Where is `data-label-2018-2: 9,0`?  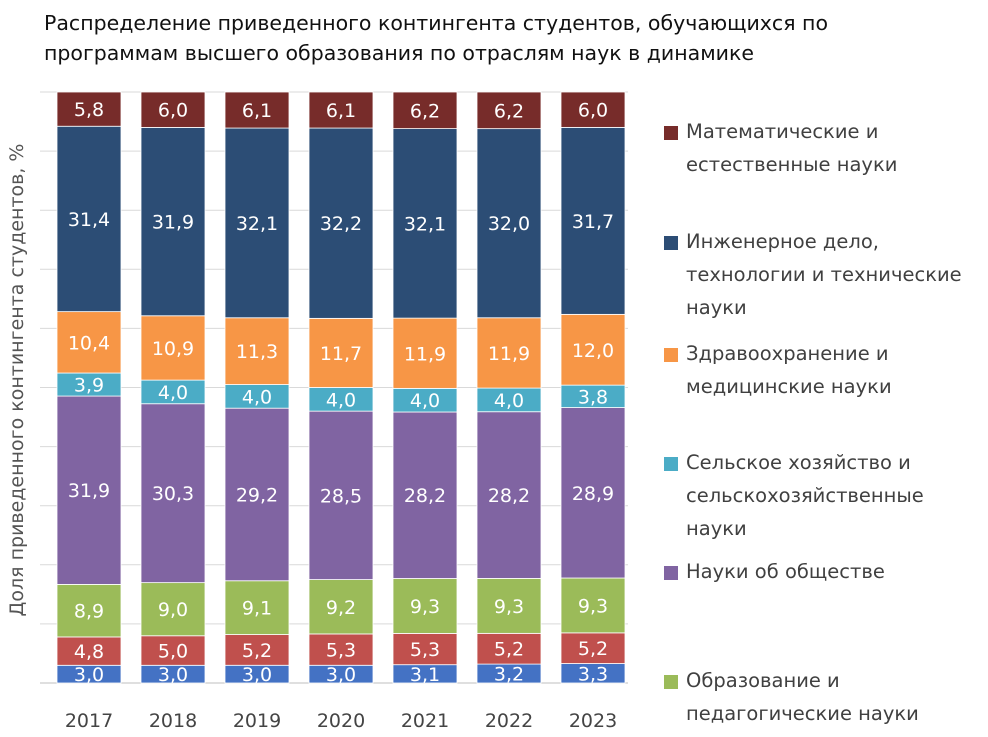 data-label-2018-2: 9,0 is located at coordinates (173, 610).